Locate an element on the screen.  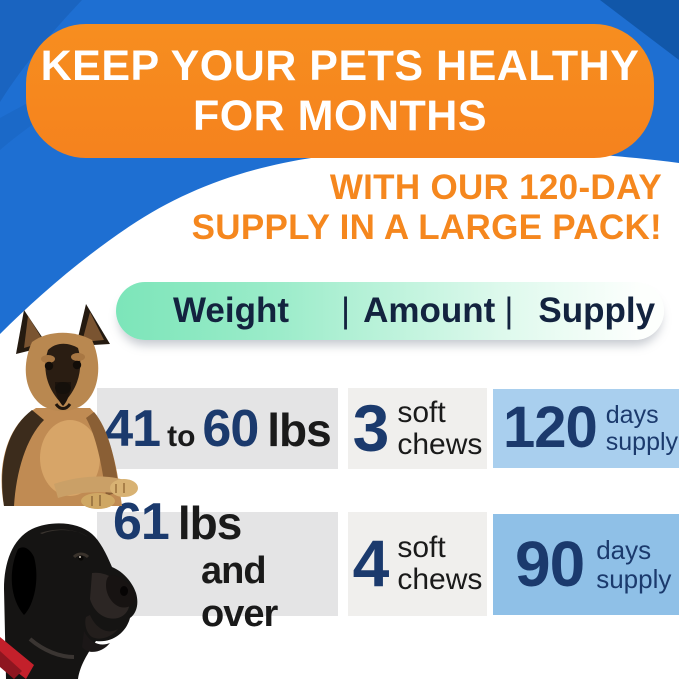
row1-supply-cell: 120 days supply is located at coordinates (586, 428).